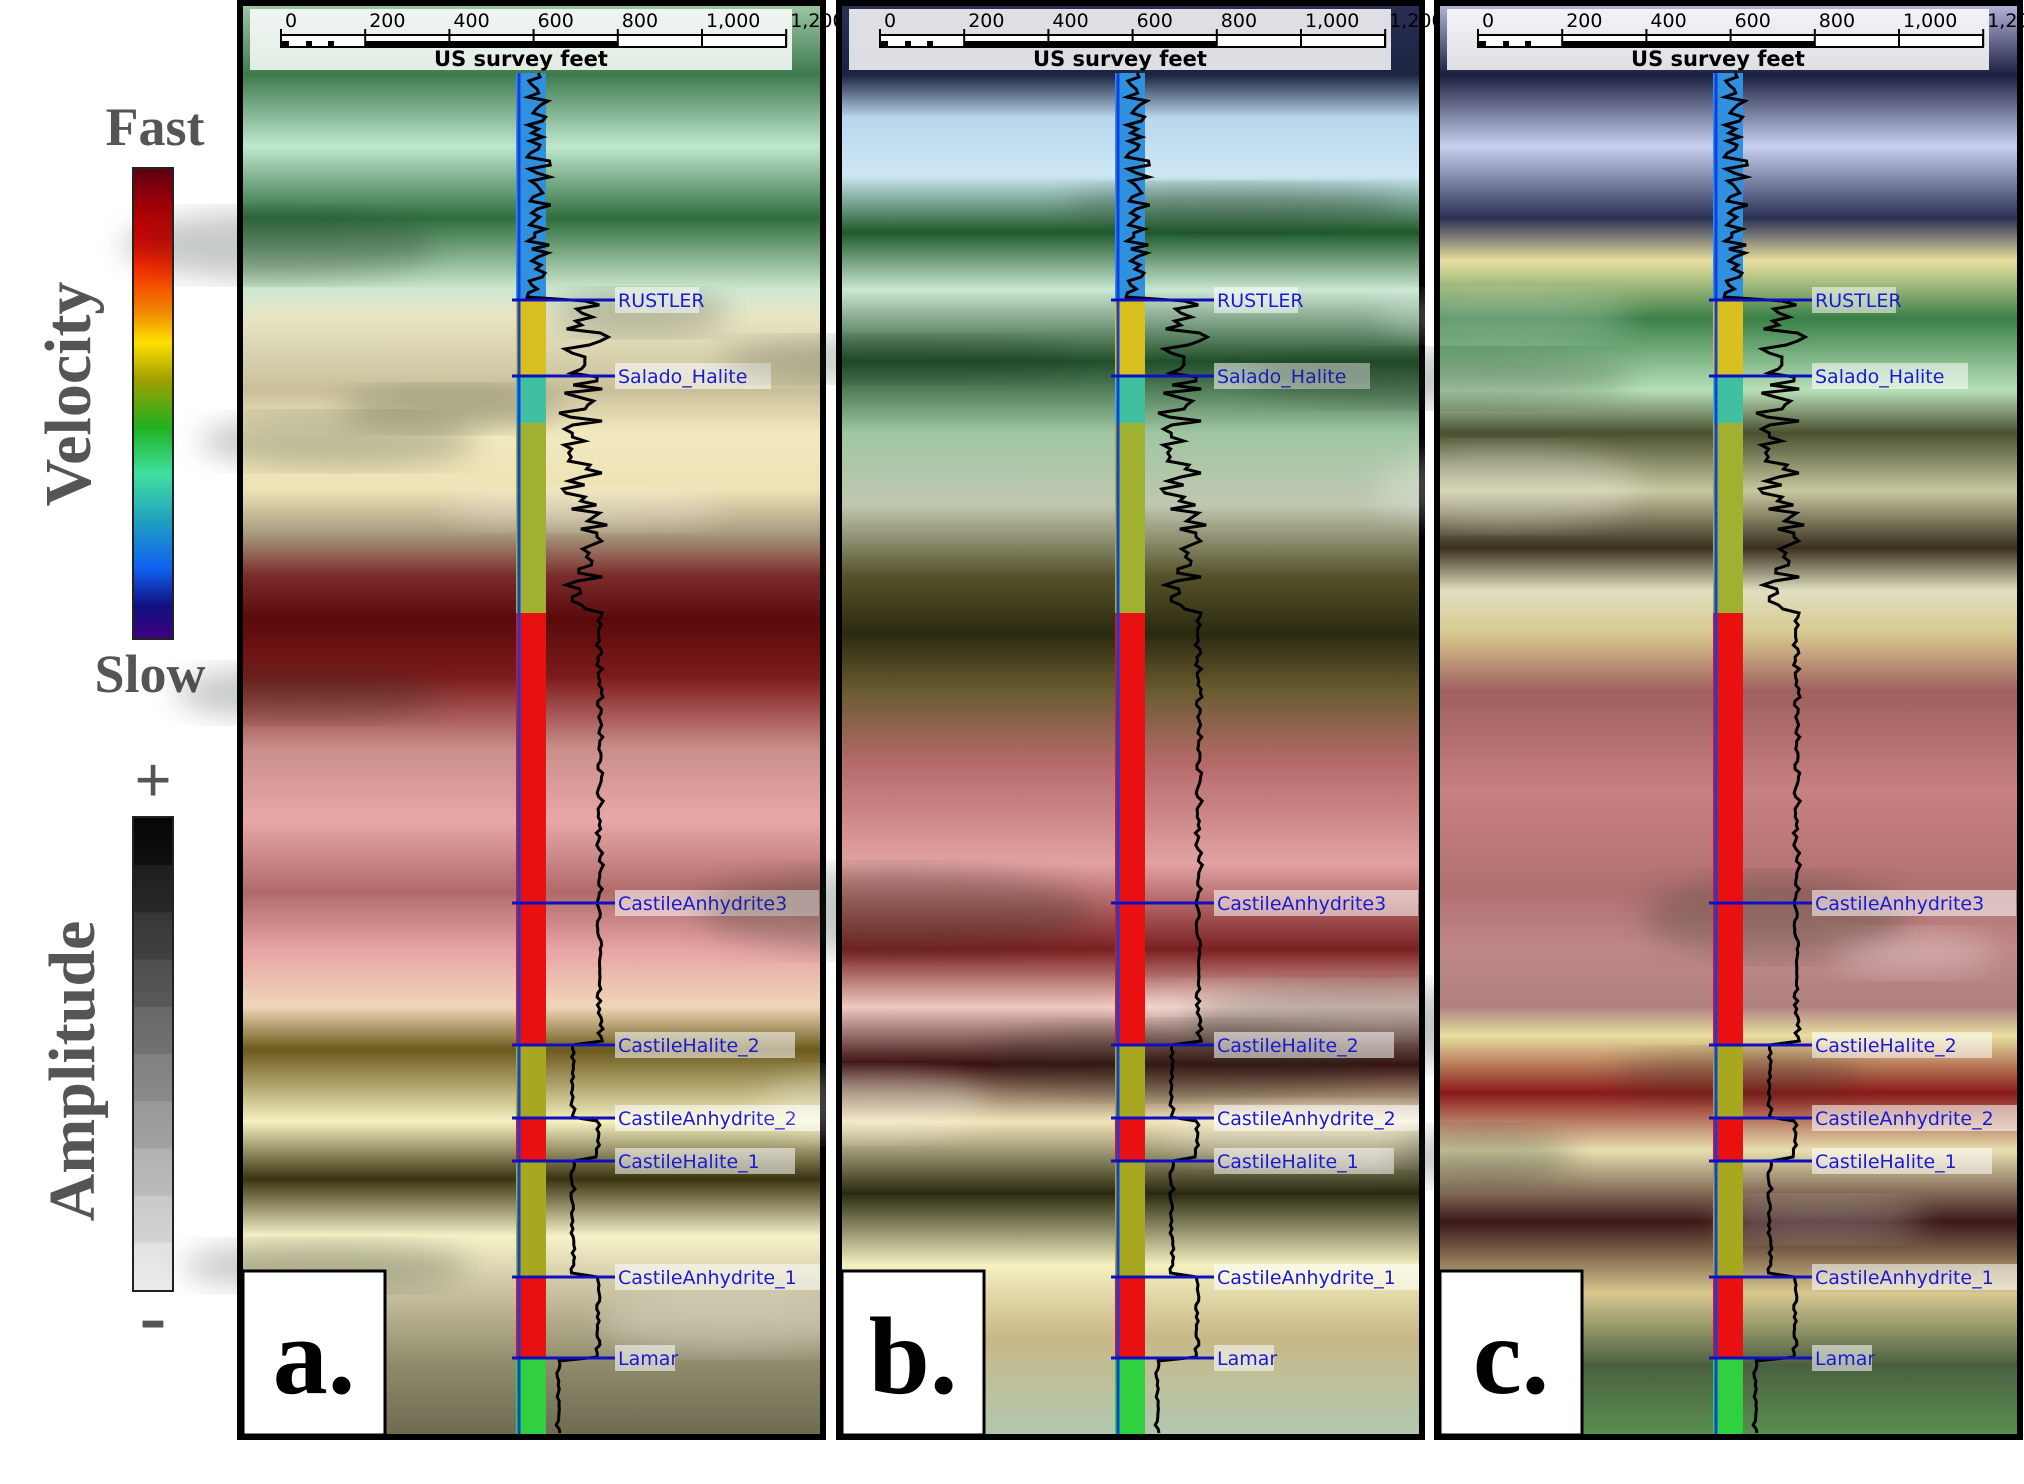  I want to click on panel-label-box, so click(1511, 1353).